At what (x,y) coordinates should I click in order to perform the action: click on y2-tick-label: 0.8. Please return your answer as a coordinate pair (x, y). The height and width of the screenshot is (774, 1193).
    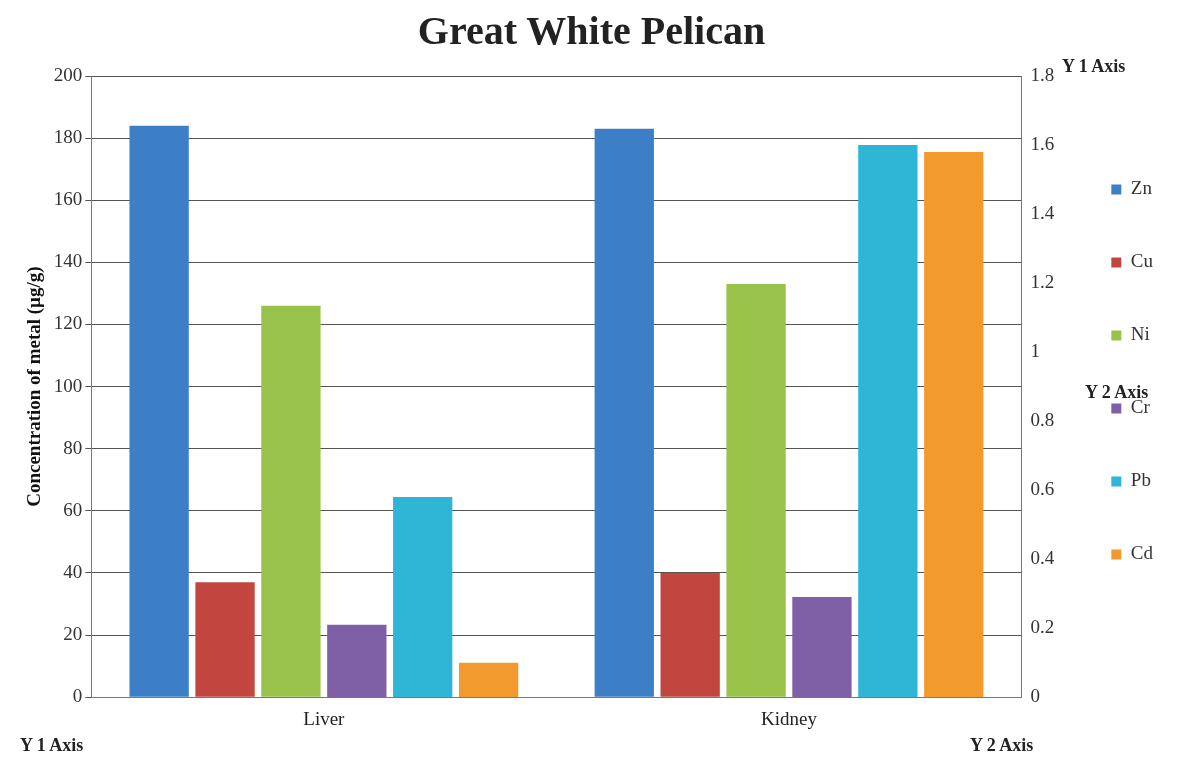
    Looking at the image, I should click on (1042, 420).